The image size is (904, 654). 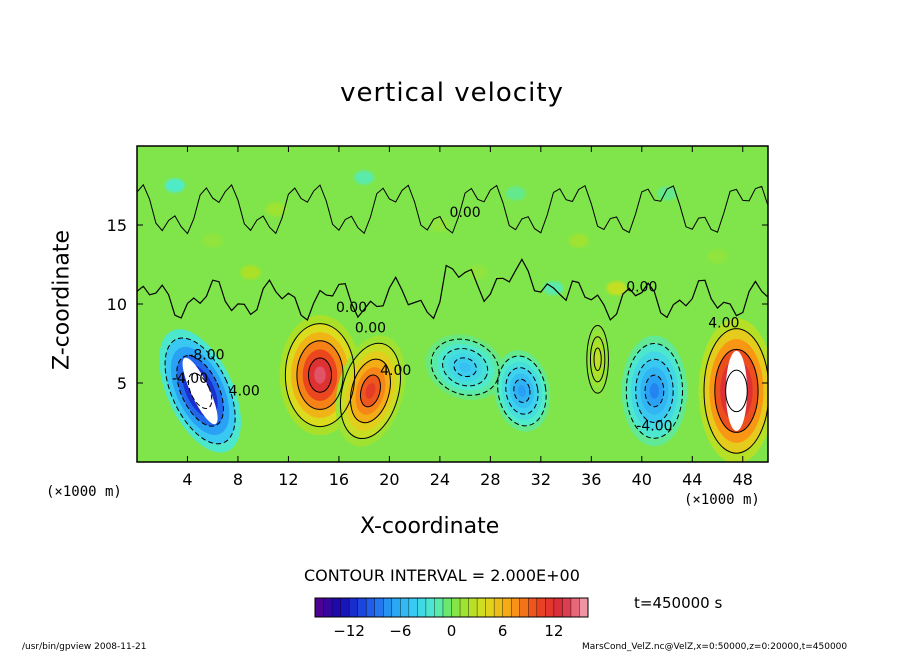 I want to click on time-label: t=450000 s, so click(x=678, y=603).